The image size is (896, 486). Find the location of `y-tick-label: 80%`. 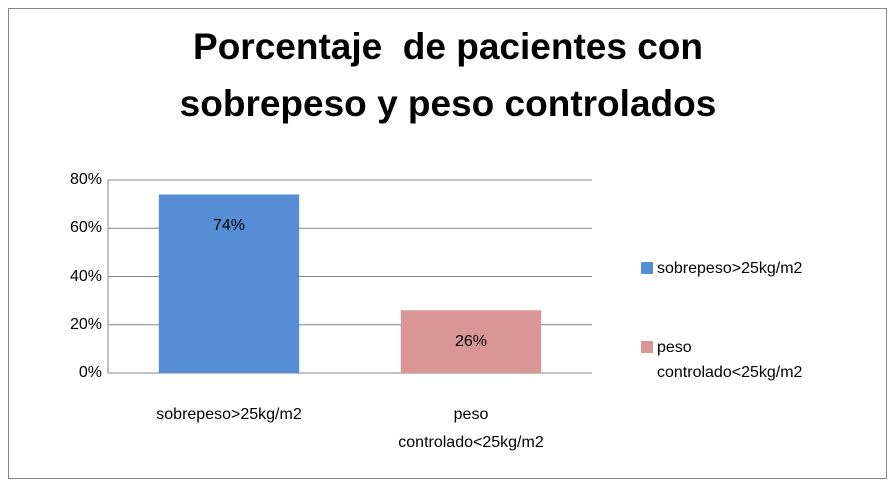

y-tick-label: 80% is located at coordinates (85, 179).